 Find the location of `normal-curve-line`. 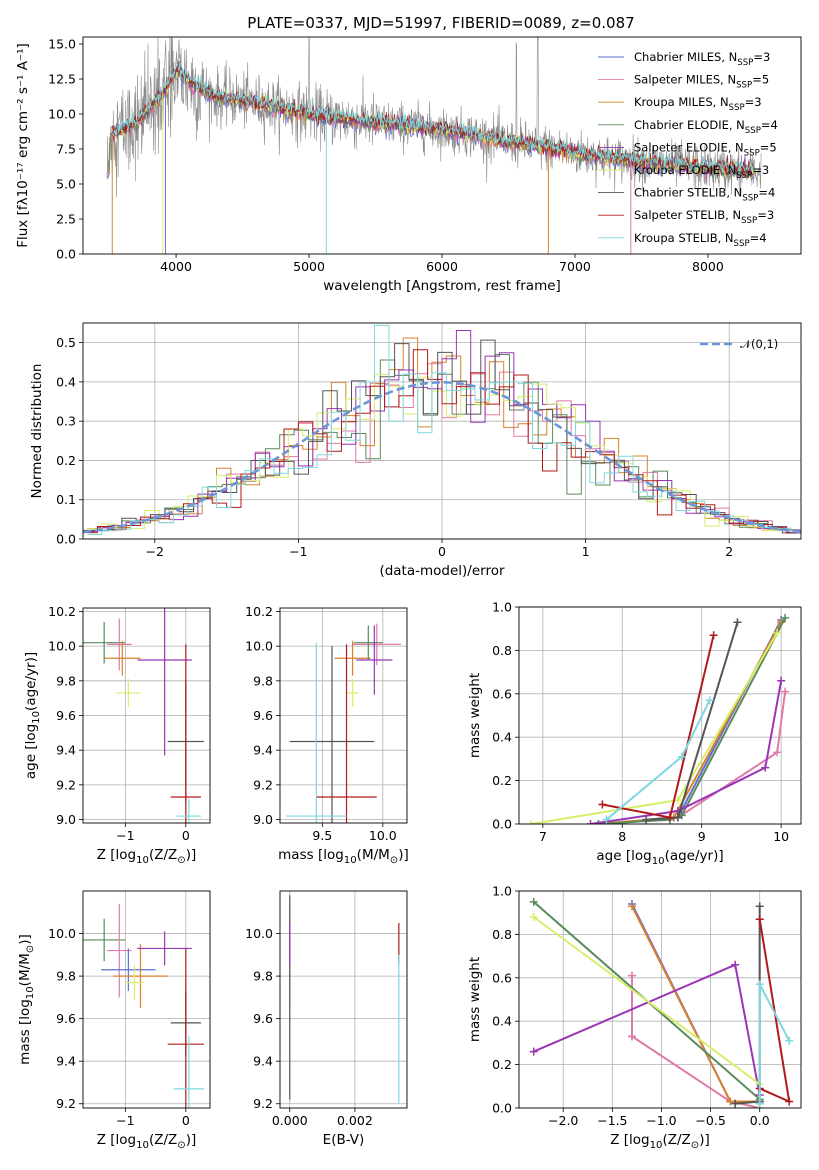

normal-curve-line is located at coordinates (442, 457).